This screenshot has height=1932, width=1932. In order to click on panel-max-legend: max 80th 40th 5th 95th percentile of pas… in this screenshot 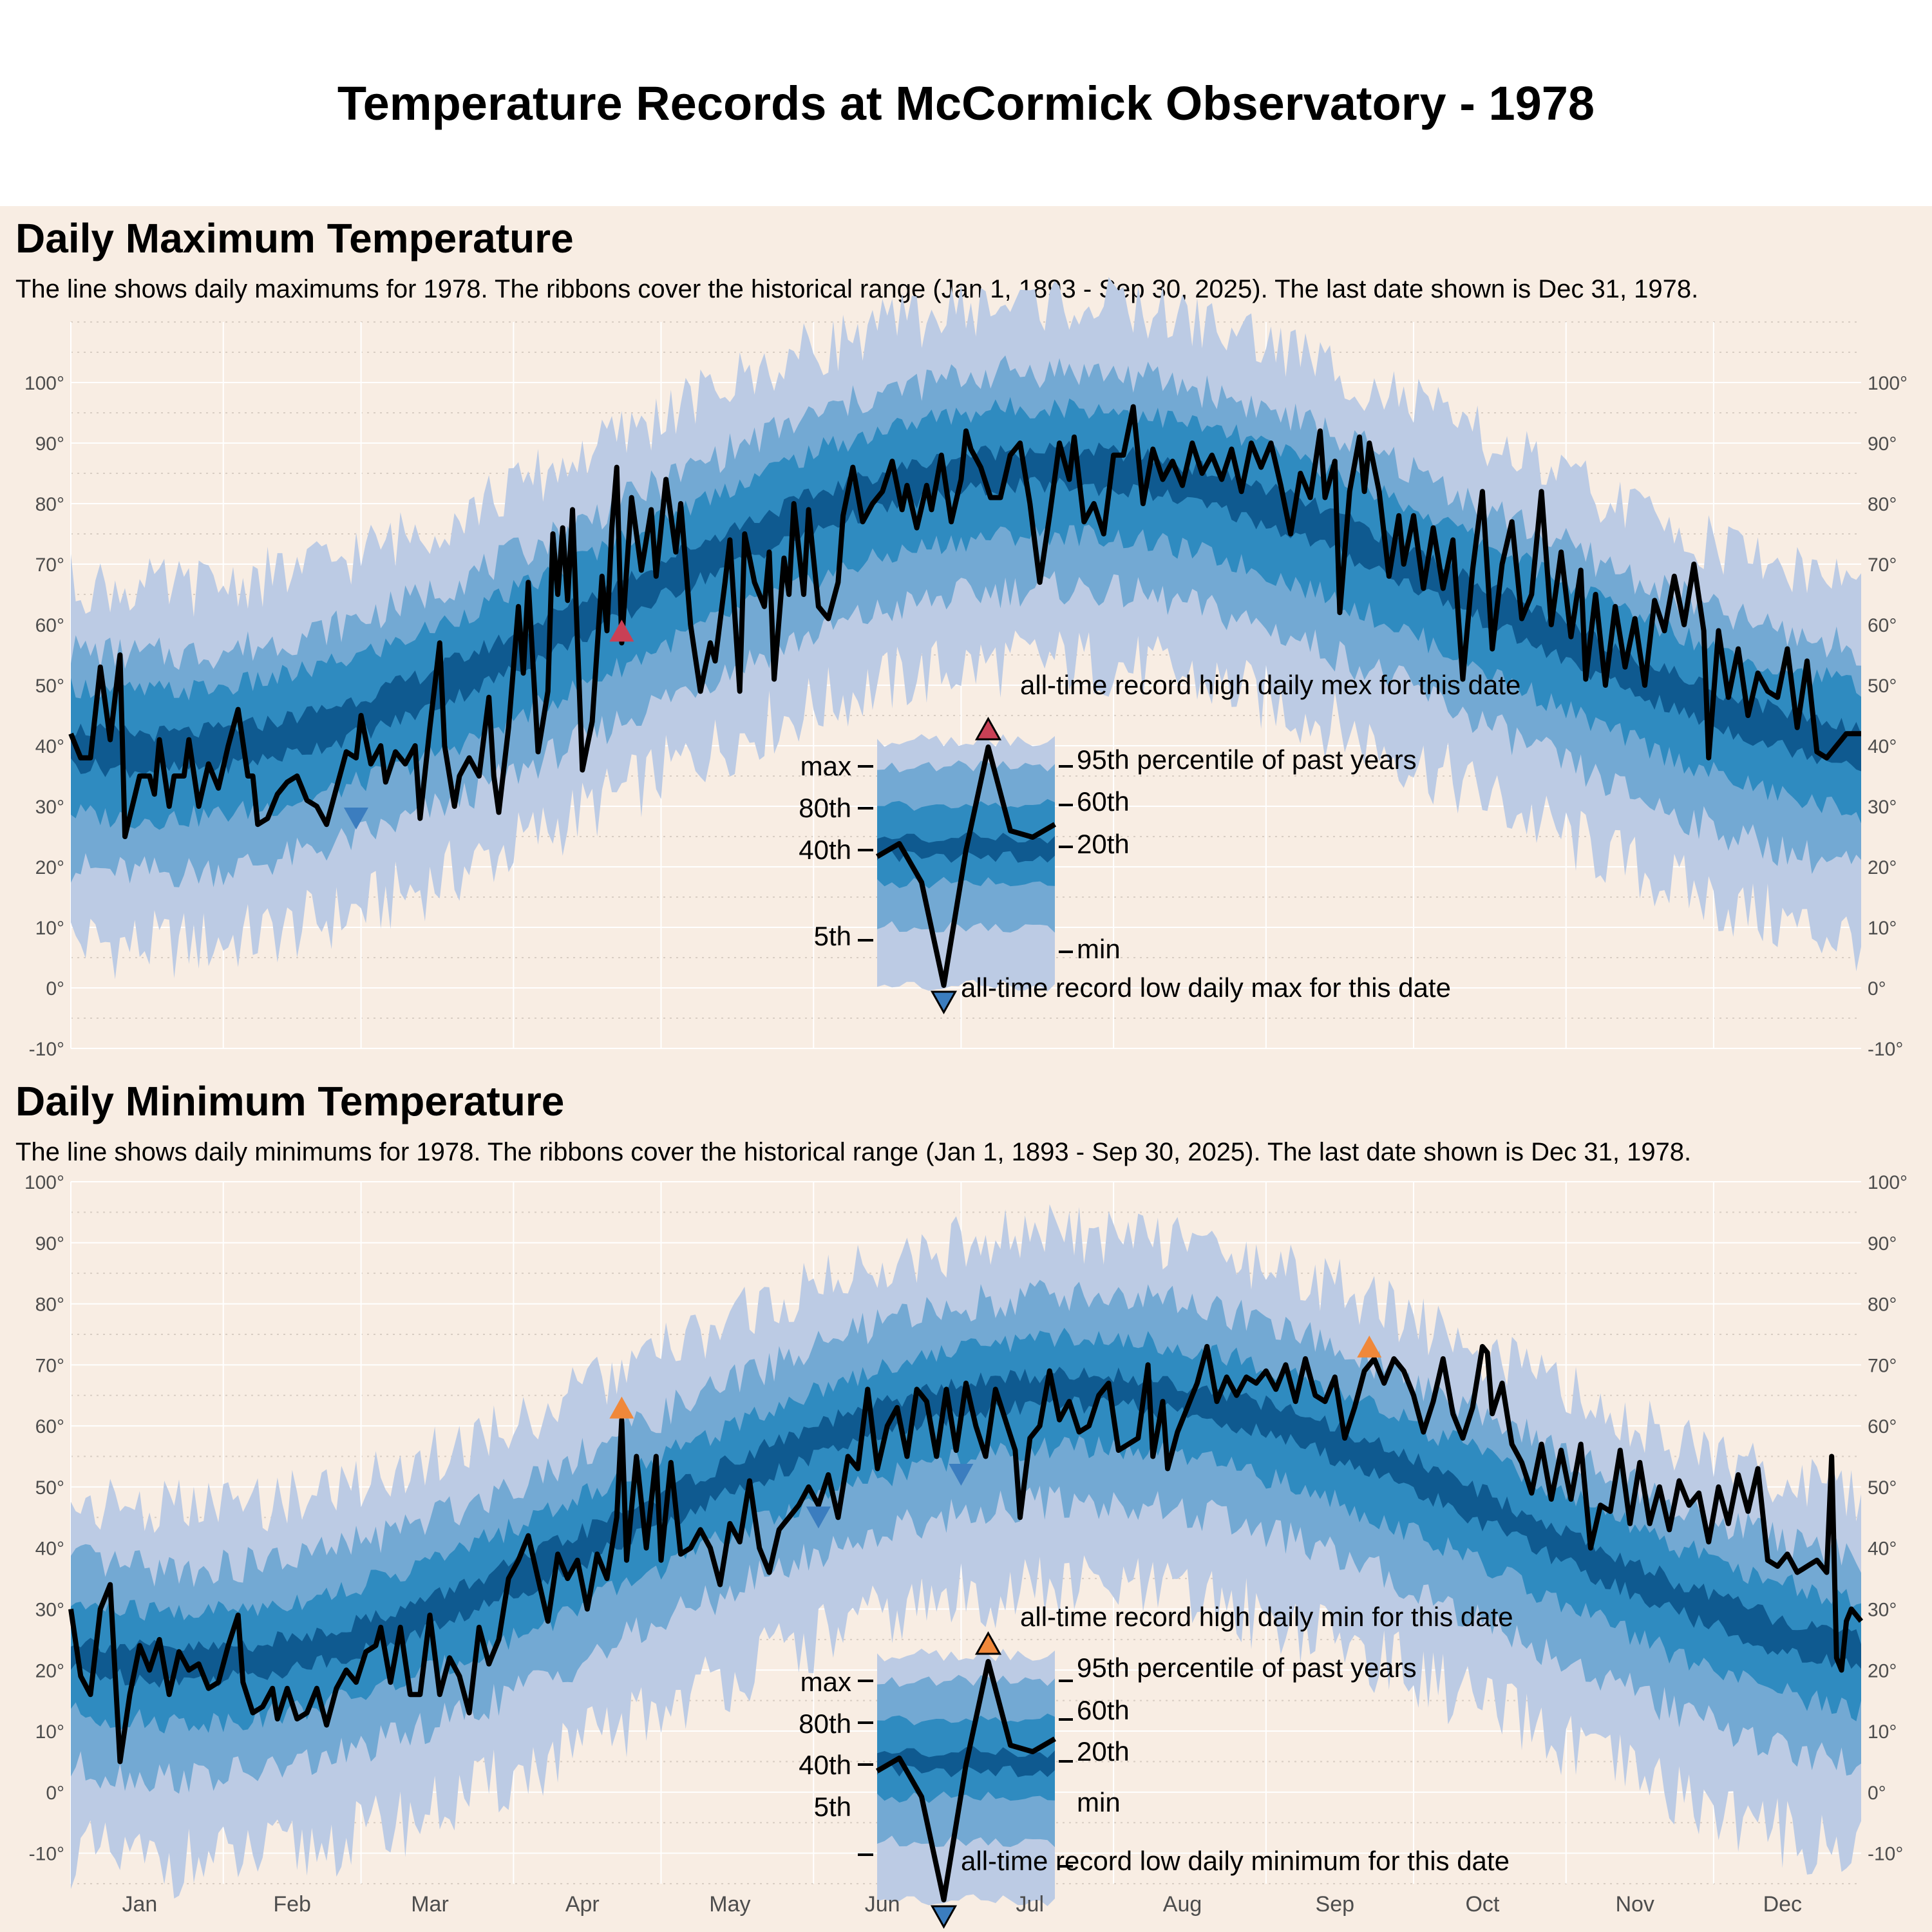, I will do `click(1159, 843)`.